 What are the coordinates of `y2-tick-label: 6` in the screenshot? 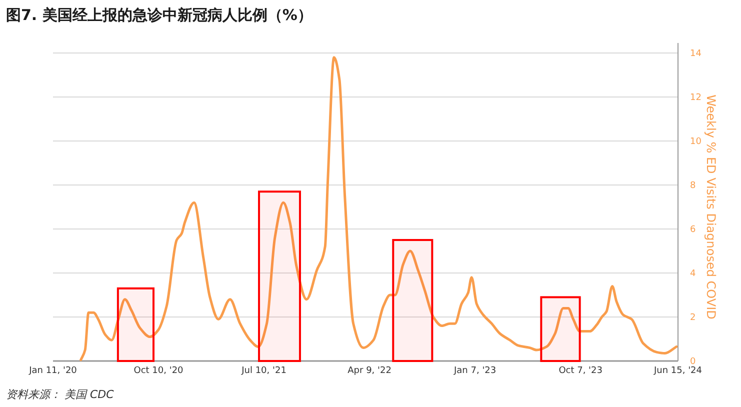 It's located at (693, 230).